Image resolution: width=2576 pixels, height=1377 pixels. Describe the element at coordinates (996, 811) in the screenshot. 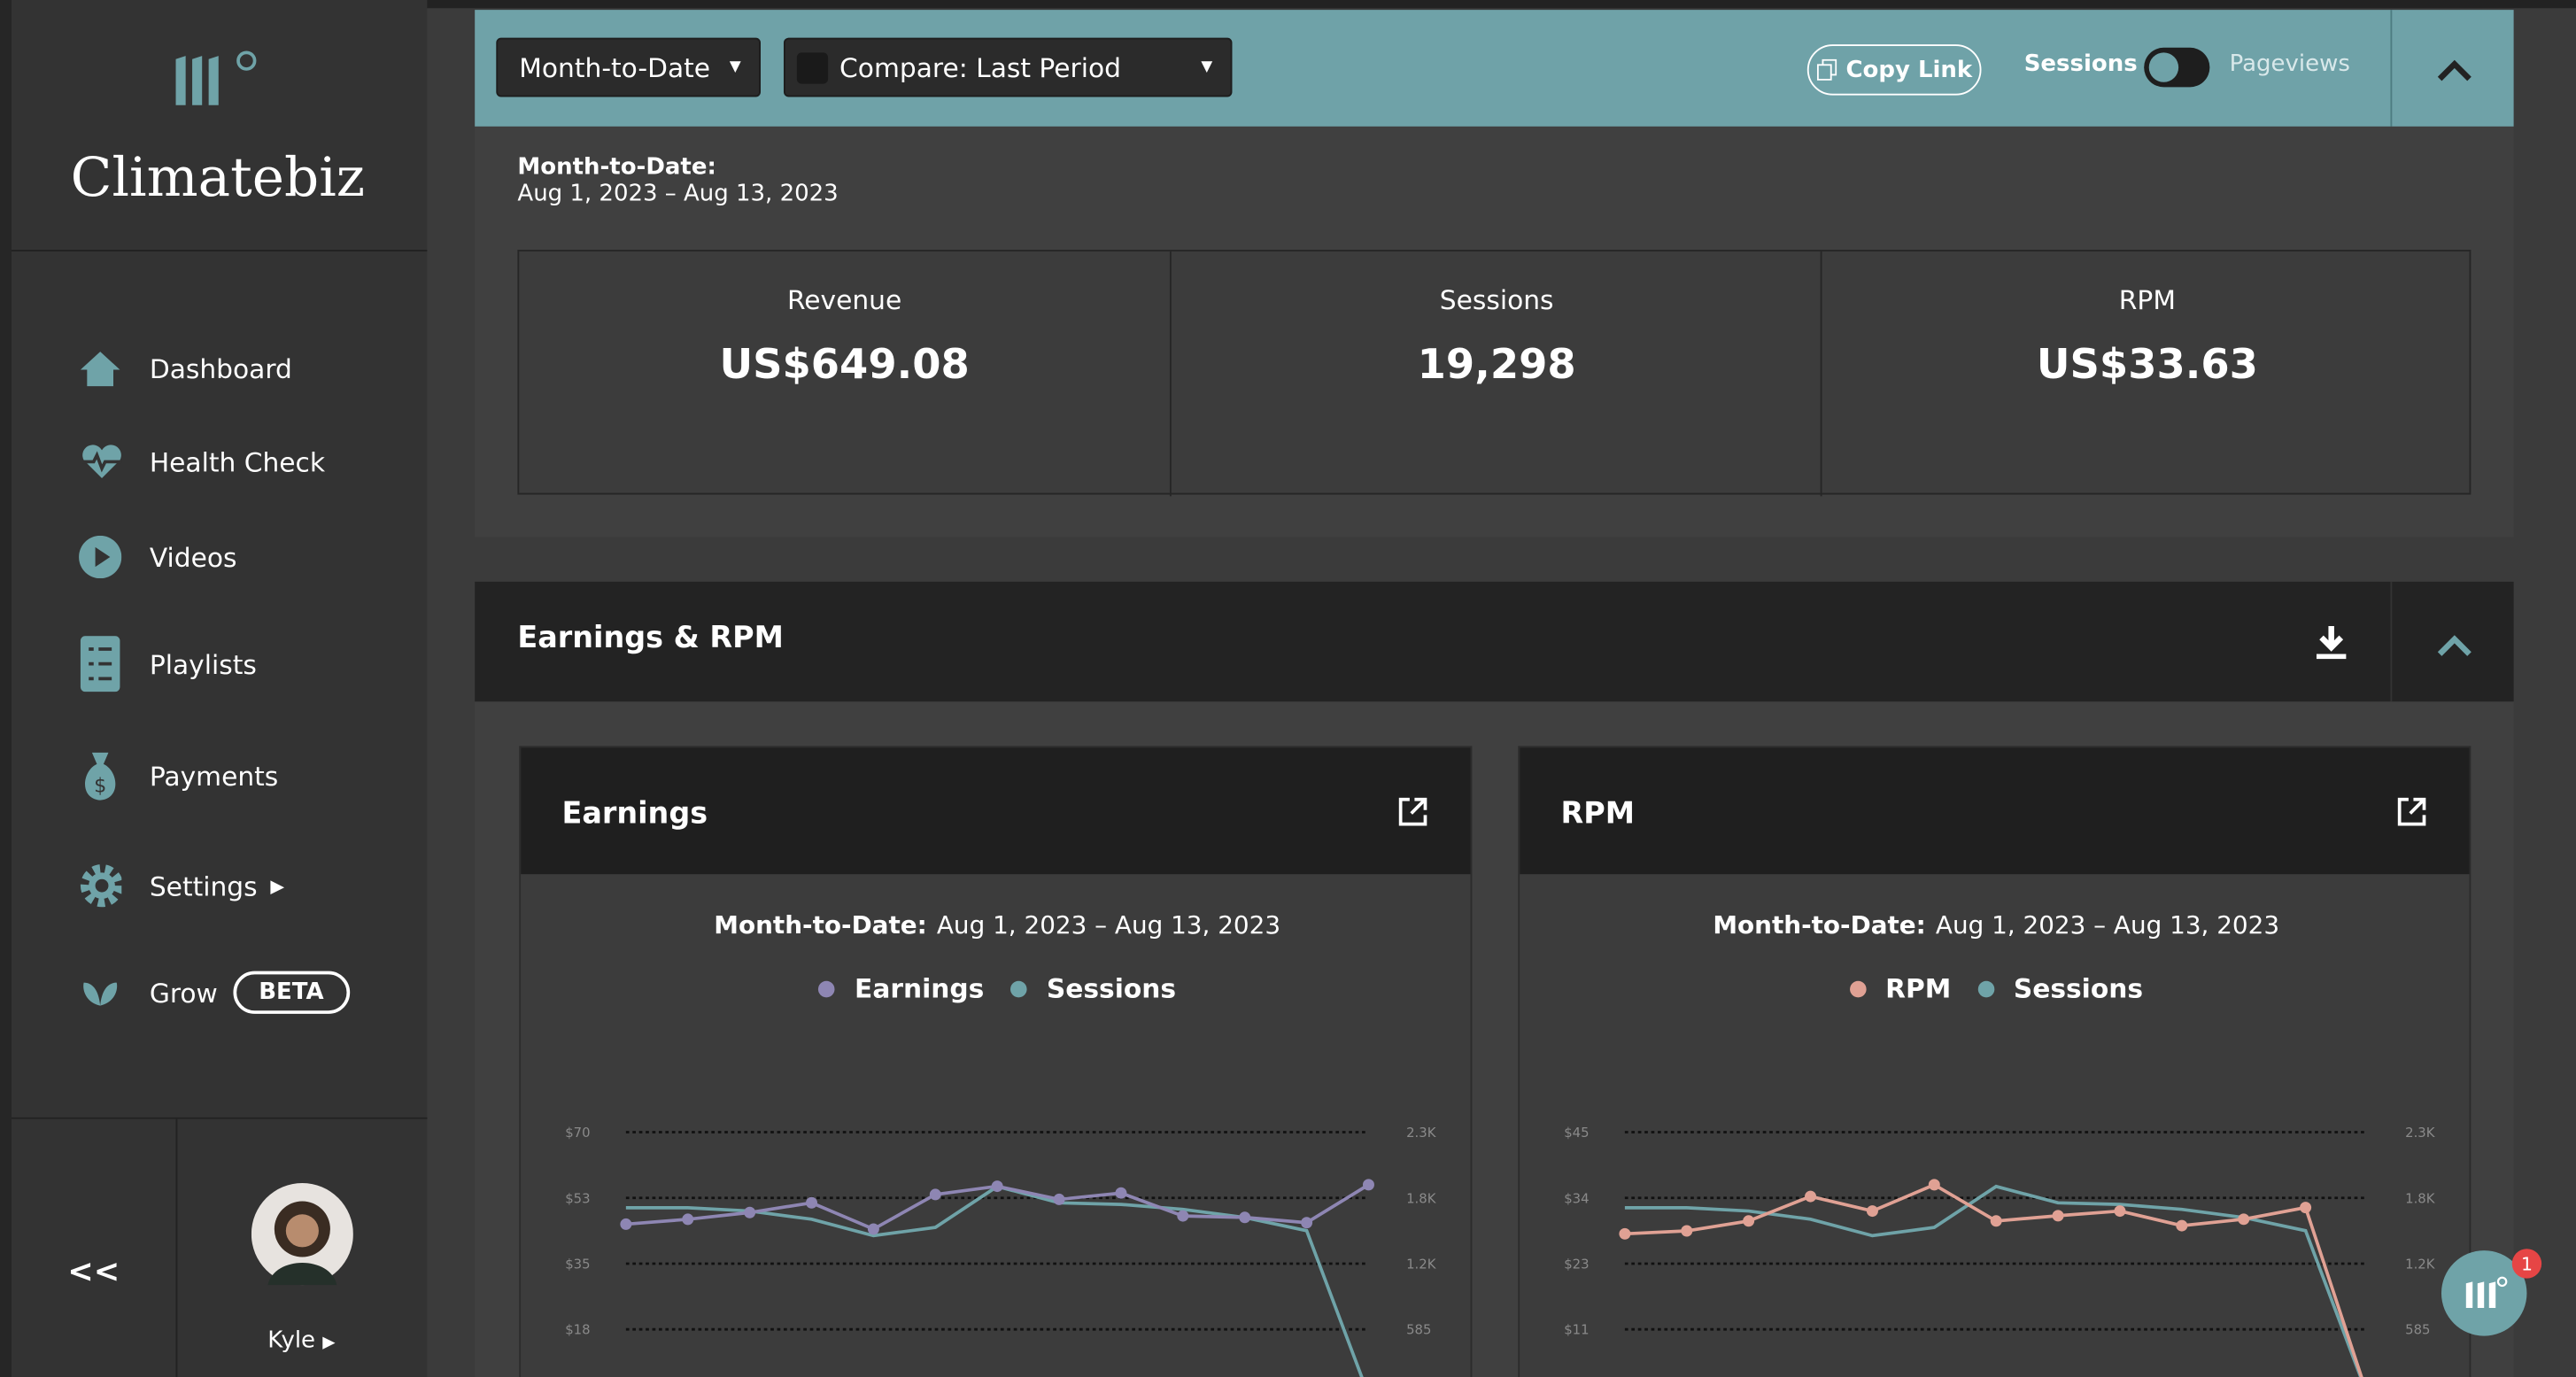

I see `card-header: Earnings` at that location.